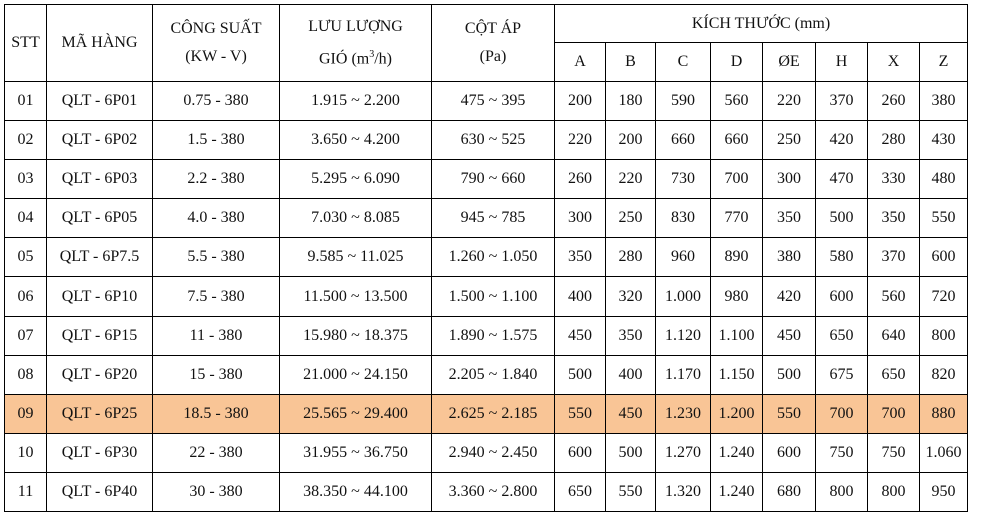 The image size is (981, 526). I want to click on ma-hang-cell: QLT - 6P15, so click(99, 335).